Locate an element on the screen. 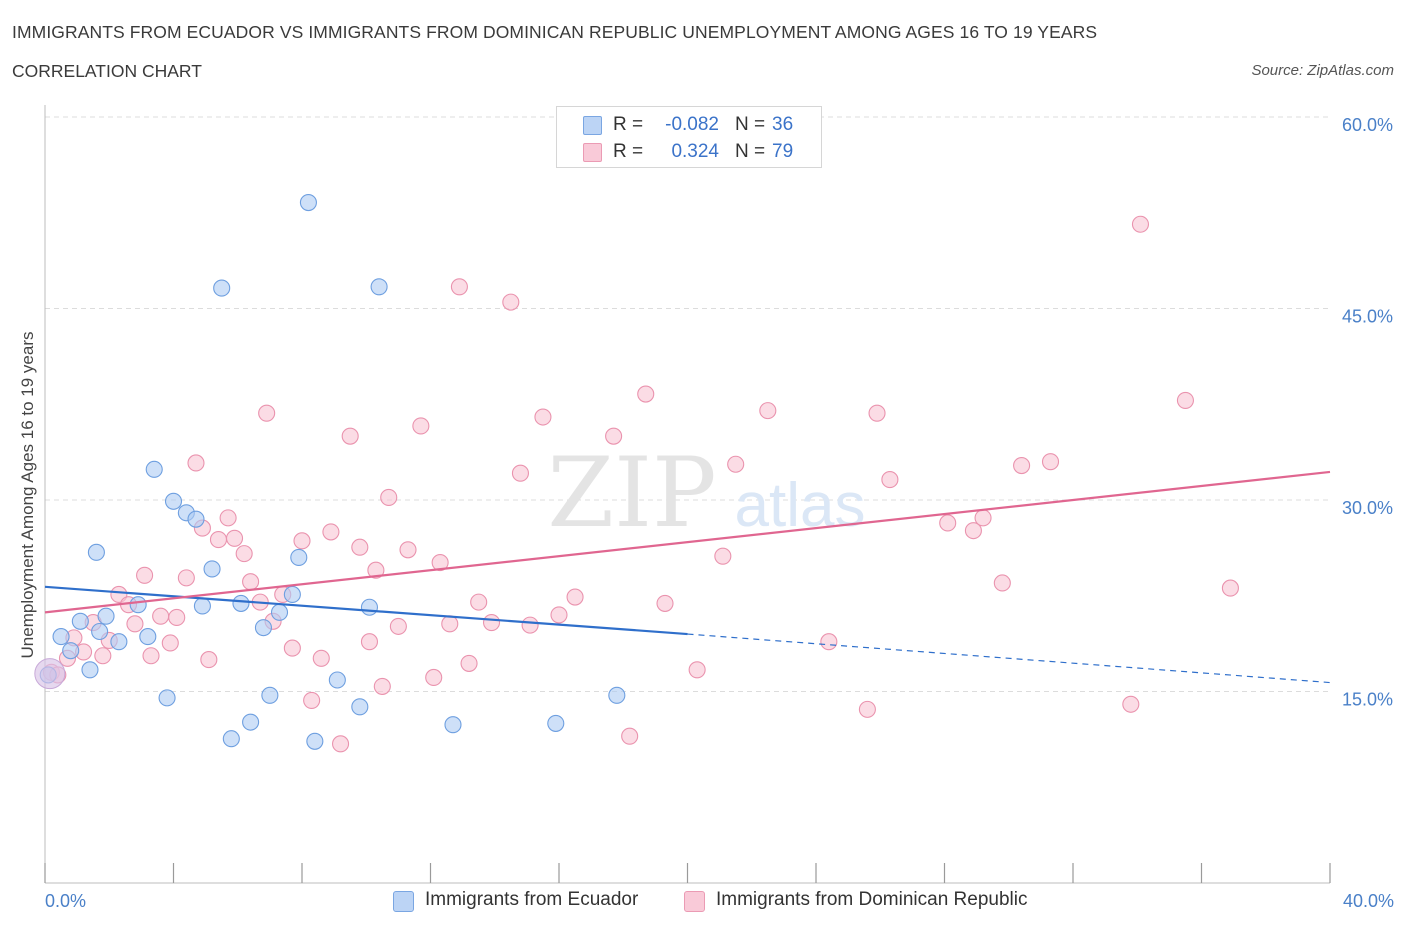  r-label: R = is located at coordinates (628, 124).